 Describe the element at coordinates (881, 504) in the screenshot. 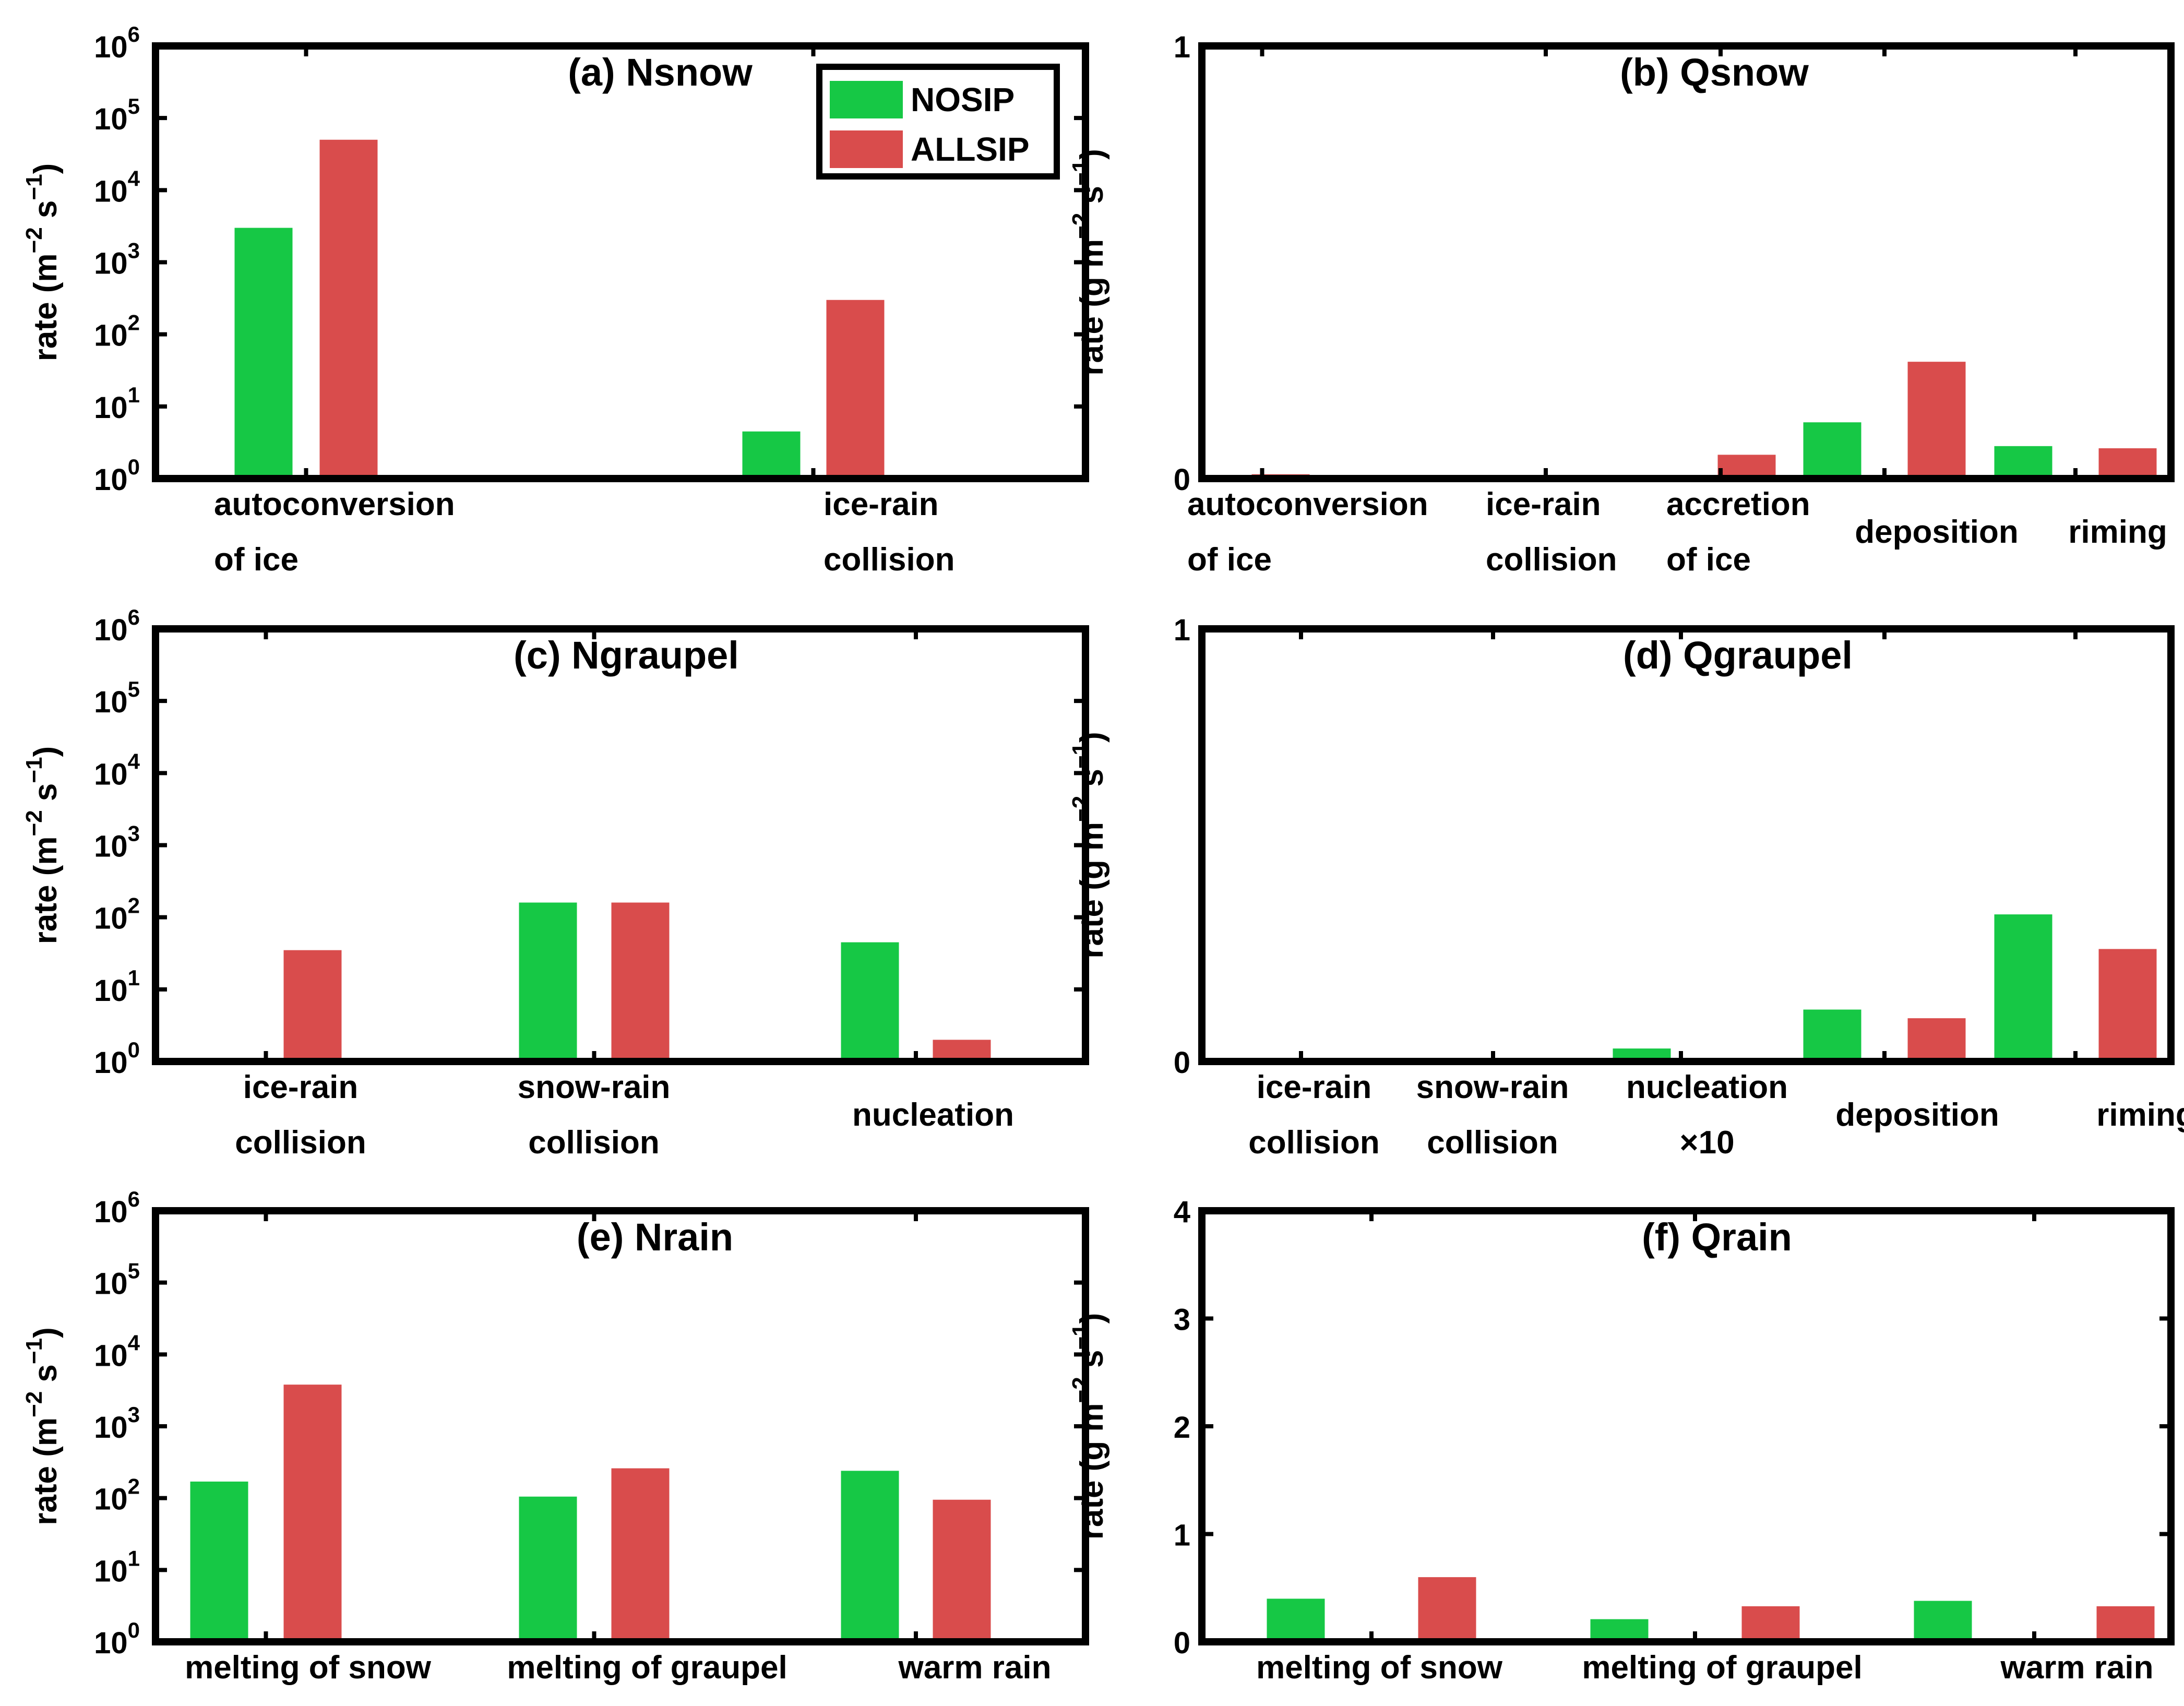

I see `category-label-a-1-0: ice-rain` at that location.